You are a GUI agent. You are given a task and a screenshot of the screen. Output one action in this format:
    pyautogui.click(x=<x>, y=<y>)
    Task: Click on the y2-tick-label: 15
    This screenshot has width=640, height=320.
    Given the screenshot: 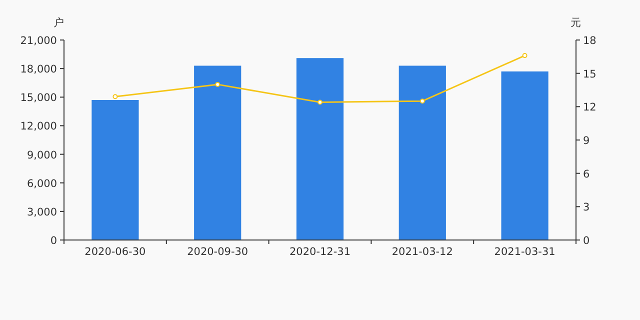 What is the action you would take?
    pyautogui.click(x=589, y=74)
    